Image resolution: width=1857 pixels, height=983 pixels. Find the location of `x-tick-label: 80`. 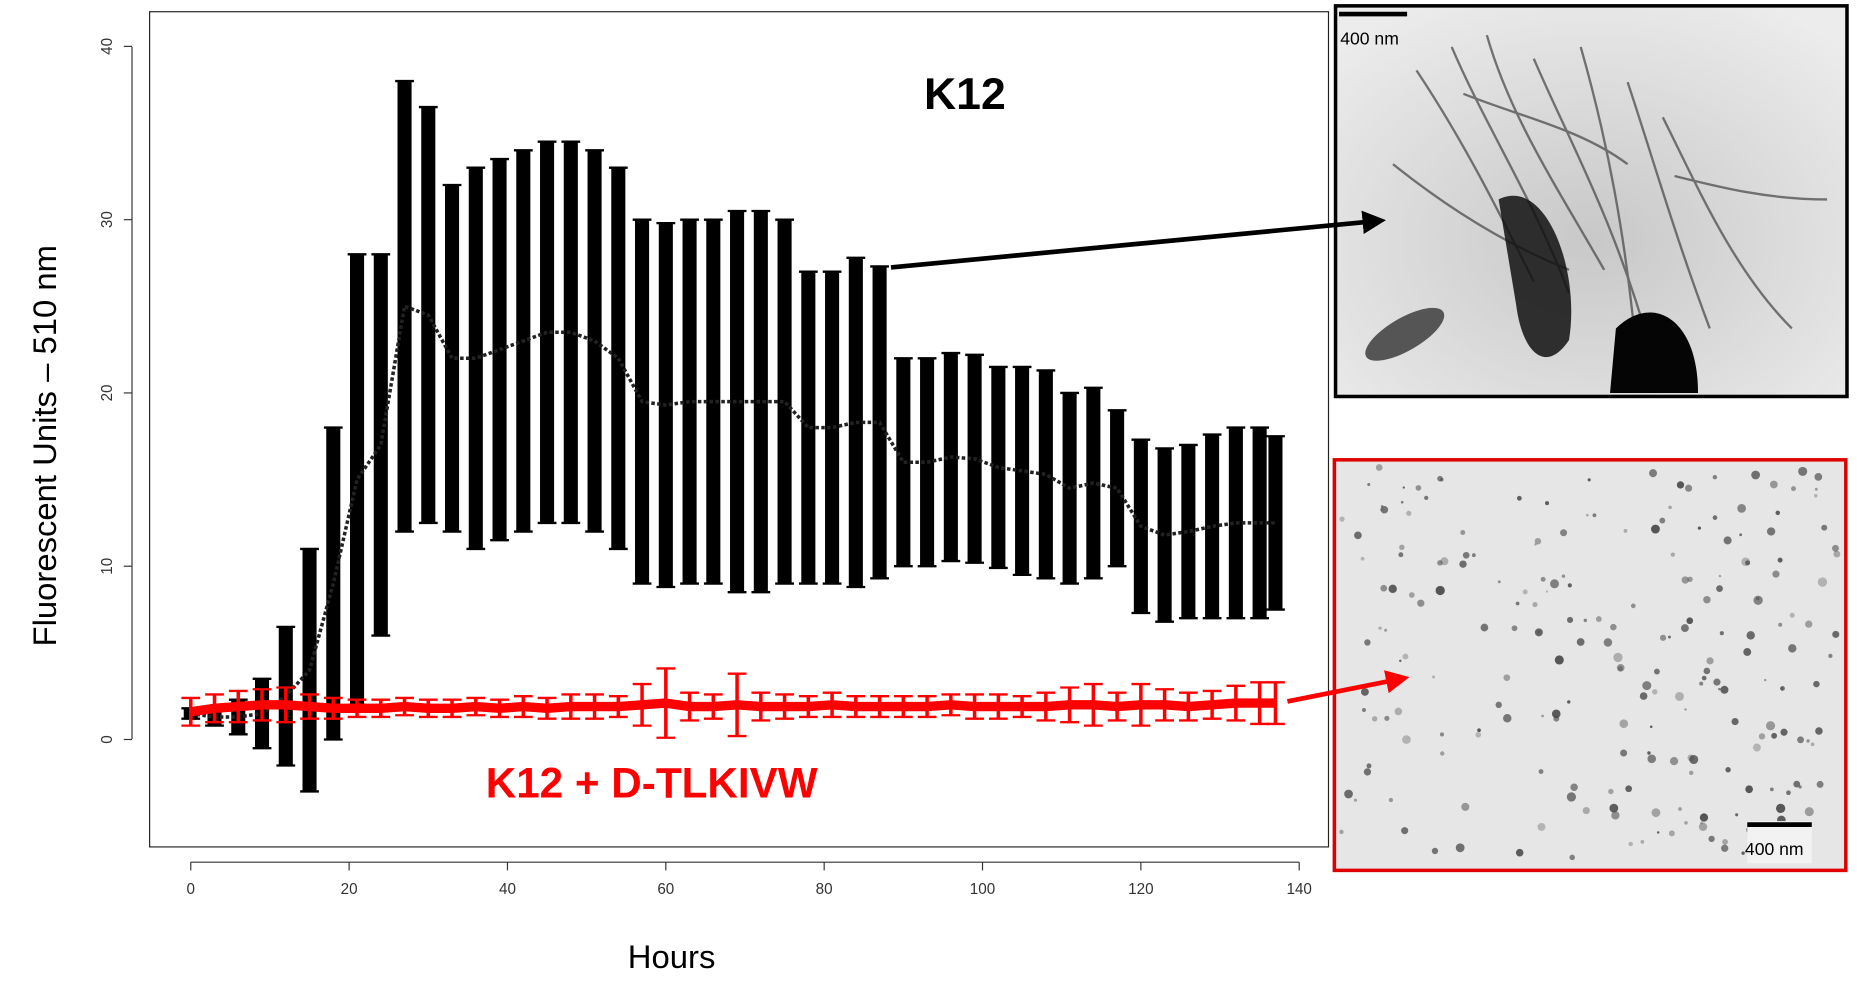

x-tick-label: 80 is located at coordinates (824, 889).